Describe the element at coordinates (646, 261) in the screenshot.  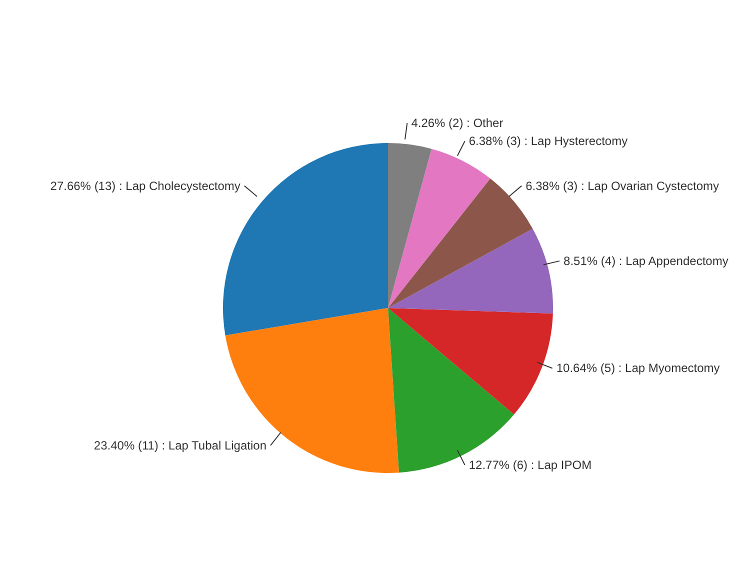
I see `slice-label: 8.51% (4) : Lap Appendectomy` at that location.